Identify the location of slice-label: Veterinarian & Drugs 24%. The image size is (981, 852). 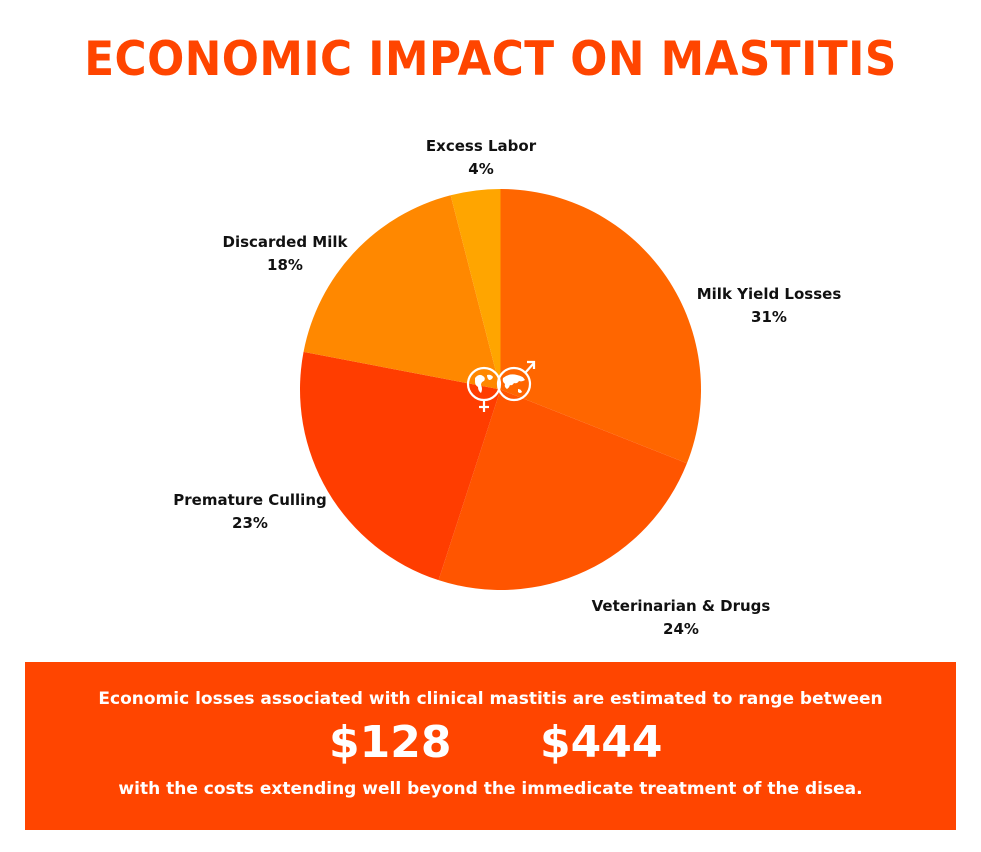
(681, 618).